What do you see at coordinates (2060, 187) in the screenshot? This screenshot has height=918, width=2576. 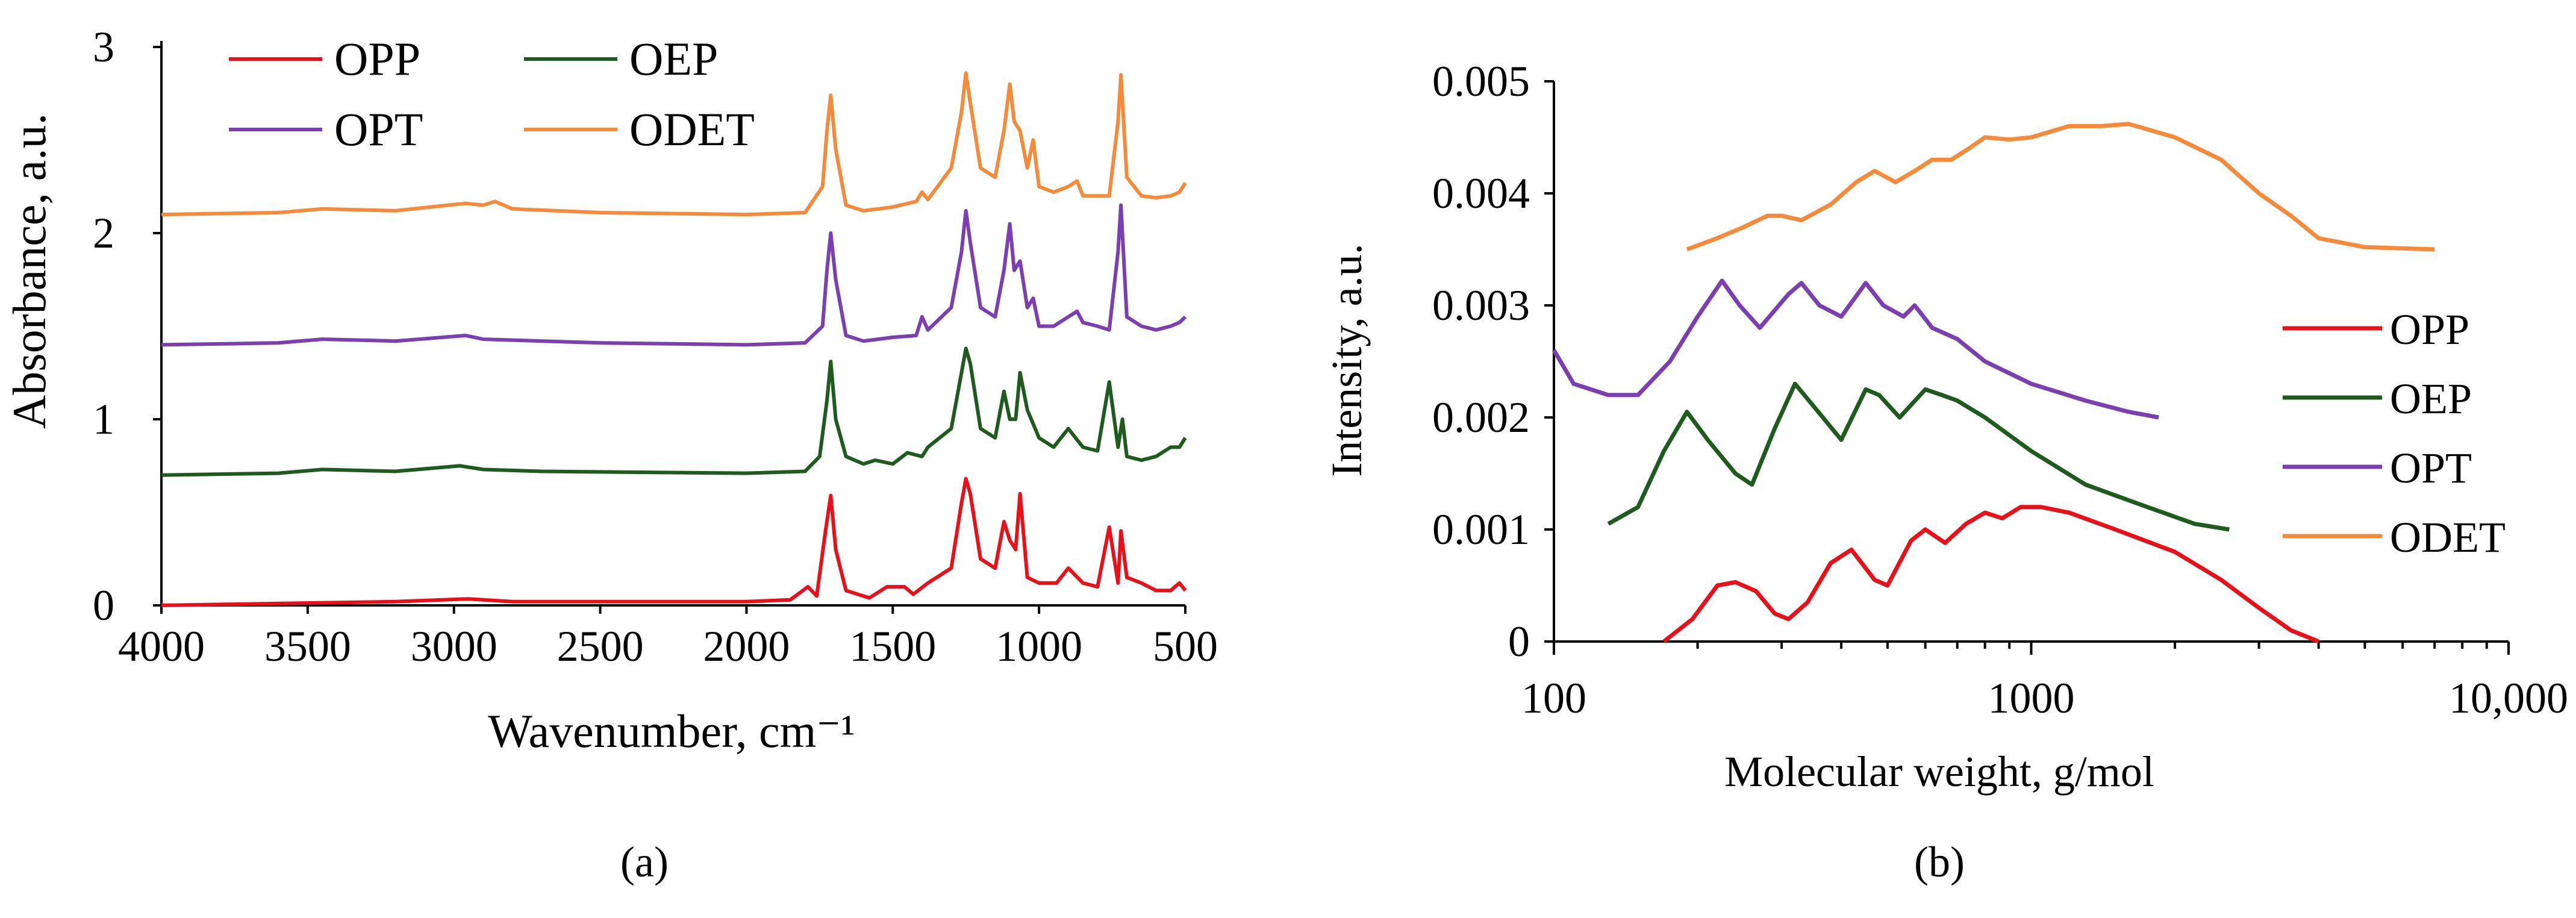 I see `mw-series-line-odet` at bounding box center [2060, 187].